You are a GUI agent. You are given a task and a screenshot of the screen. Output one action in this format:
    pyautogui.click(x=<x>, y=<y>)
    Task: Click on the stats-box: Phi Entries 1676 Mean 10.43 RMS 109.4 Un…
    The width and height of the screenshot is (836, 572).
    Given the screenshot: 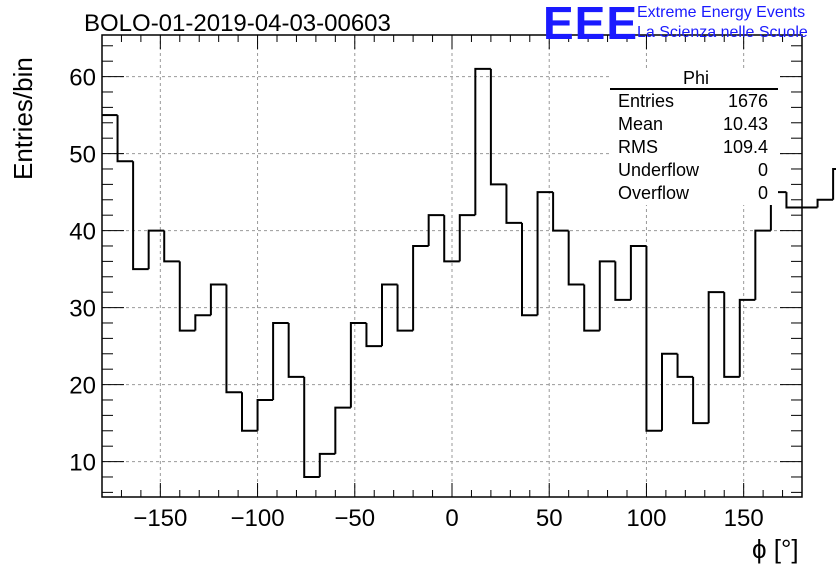 What is the action you would take?
    pyautogui.click(x=694, y=136)
    